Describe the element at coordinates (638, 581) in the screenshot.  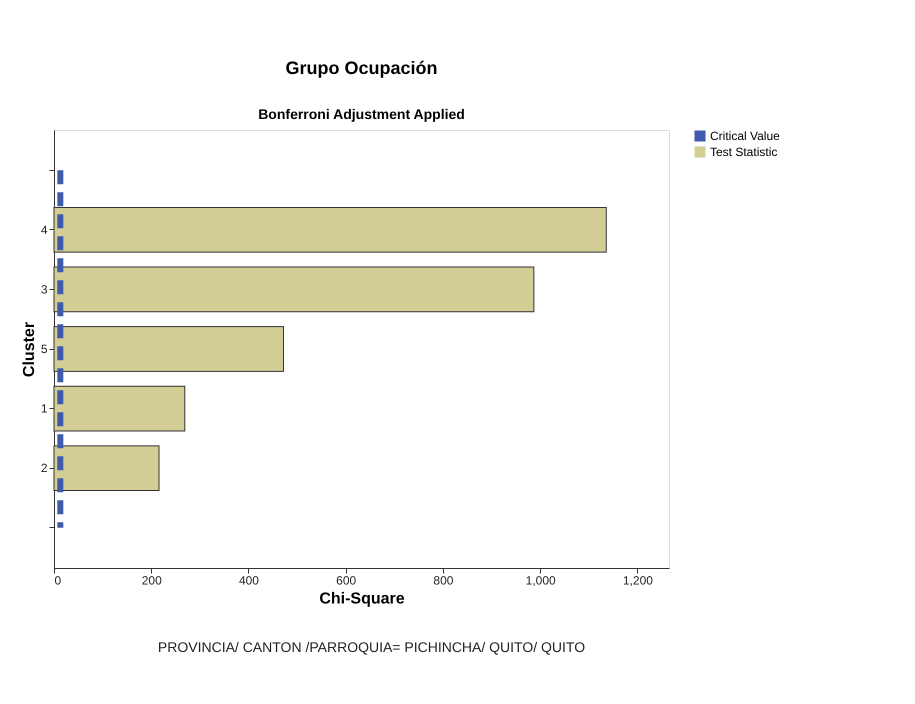
I see `x-tick-label: 1,200` at that location.